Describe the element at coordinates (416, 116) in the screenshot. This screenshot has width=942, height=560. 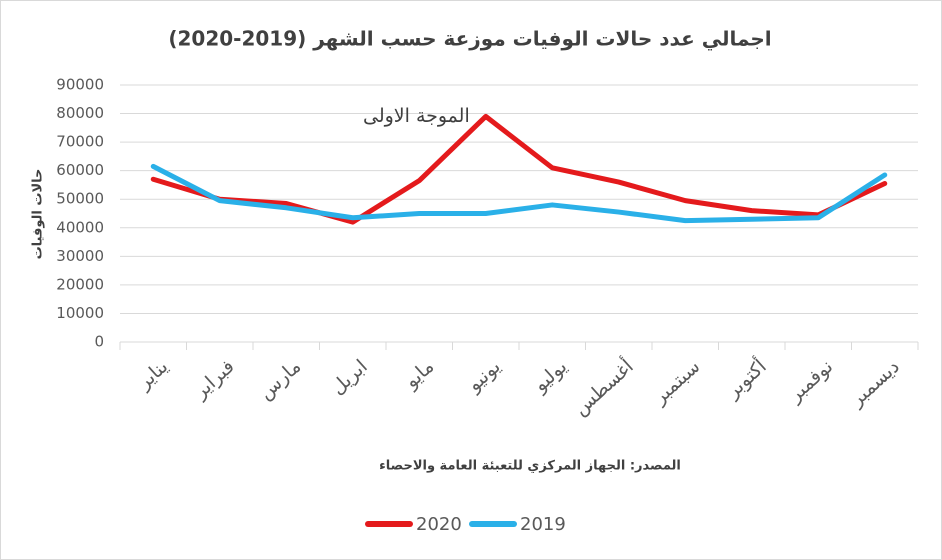
I see `annotation: الموجة الاولى` at that location.